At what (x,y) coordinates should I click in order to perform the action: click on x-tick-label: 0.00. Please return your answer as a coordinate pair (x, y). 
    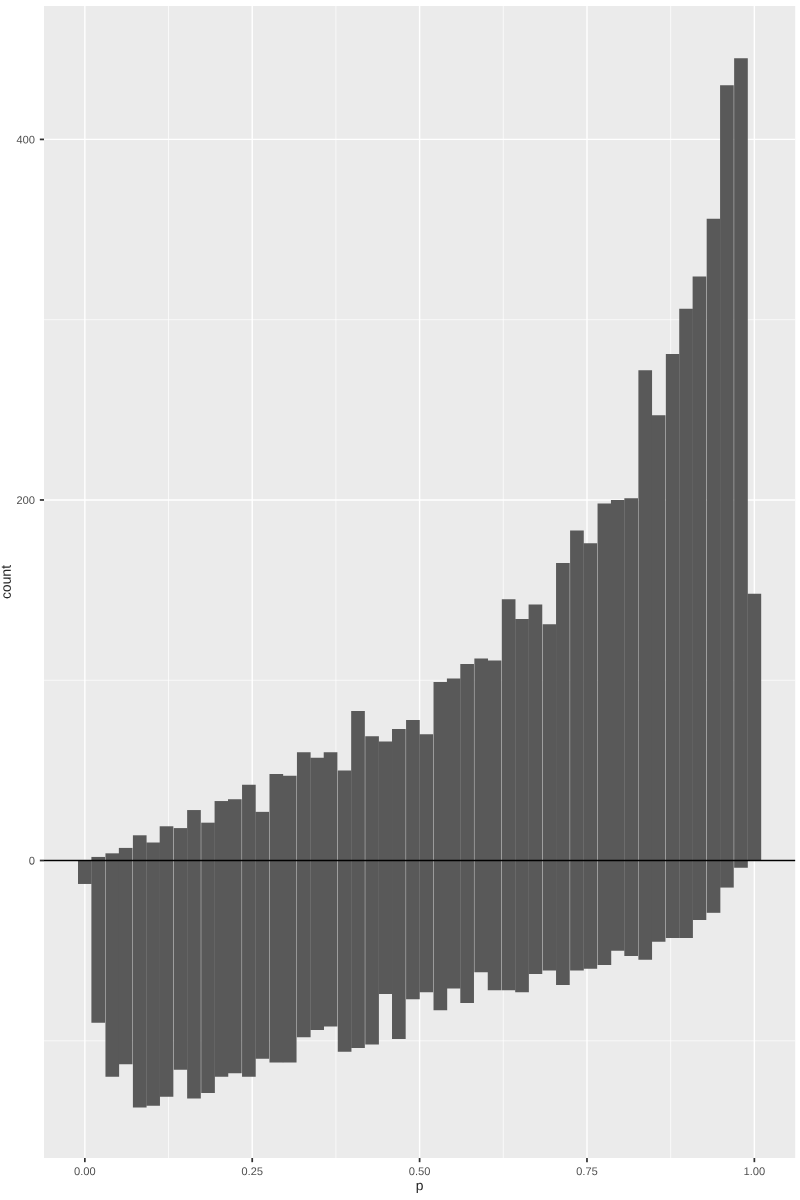
    Looking at the image, I should click on (85, 1171).